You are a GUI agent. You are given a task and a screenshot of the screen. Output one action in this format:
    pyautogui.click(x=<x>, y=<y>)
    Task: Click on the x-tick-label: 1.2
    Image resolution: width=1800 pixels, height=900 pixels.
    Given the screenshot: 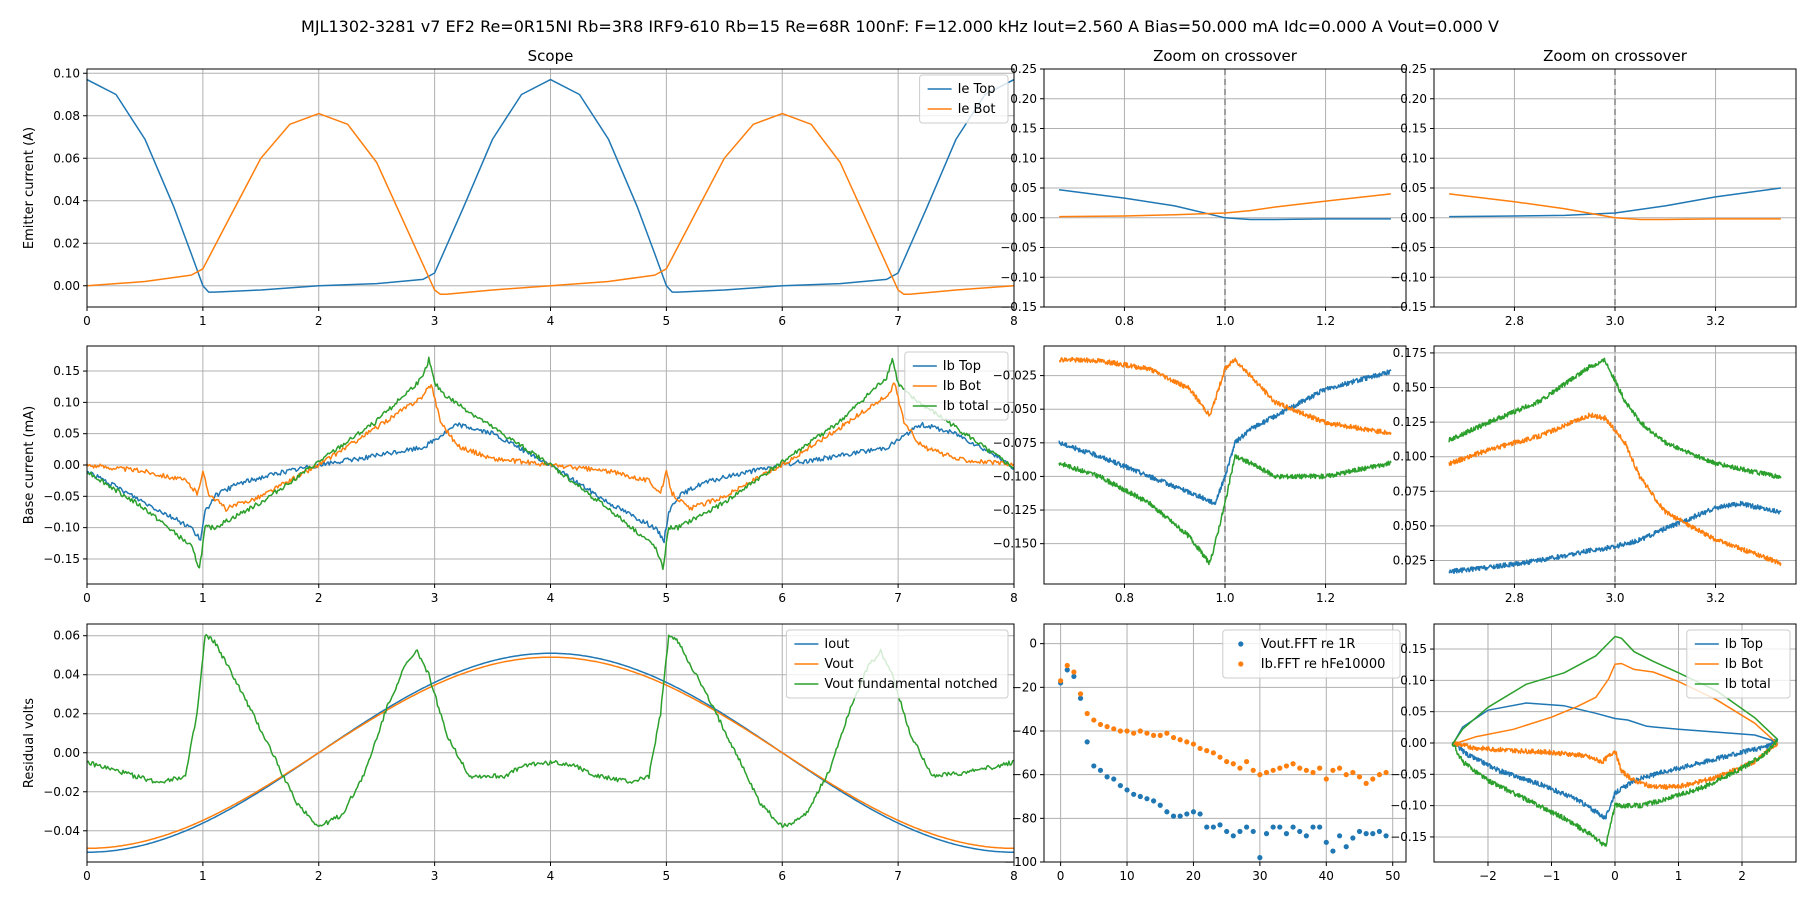 What is the action you would take?
    pyautogui.click(x=1325, y=598)
    